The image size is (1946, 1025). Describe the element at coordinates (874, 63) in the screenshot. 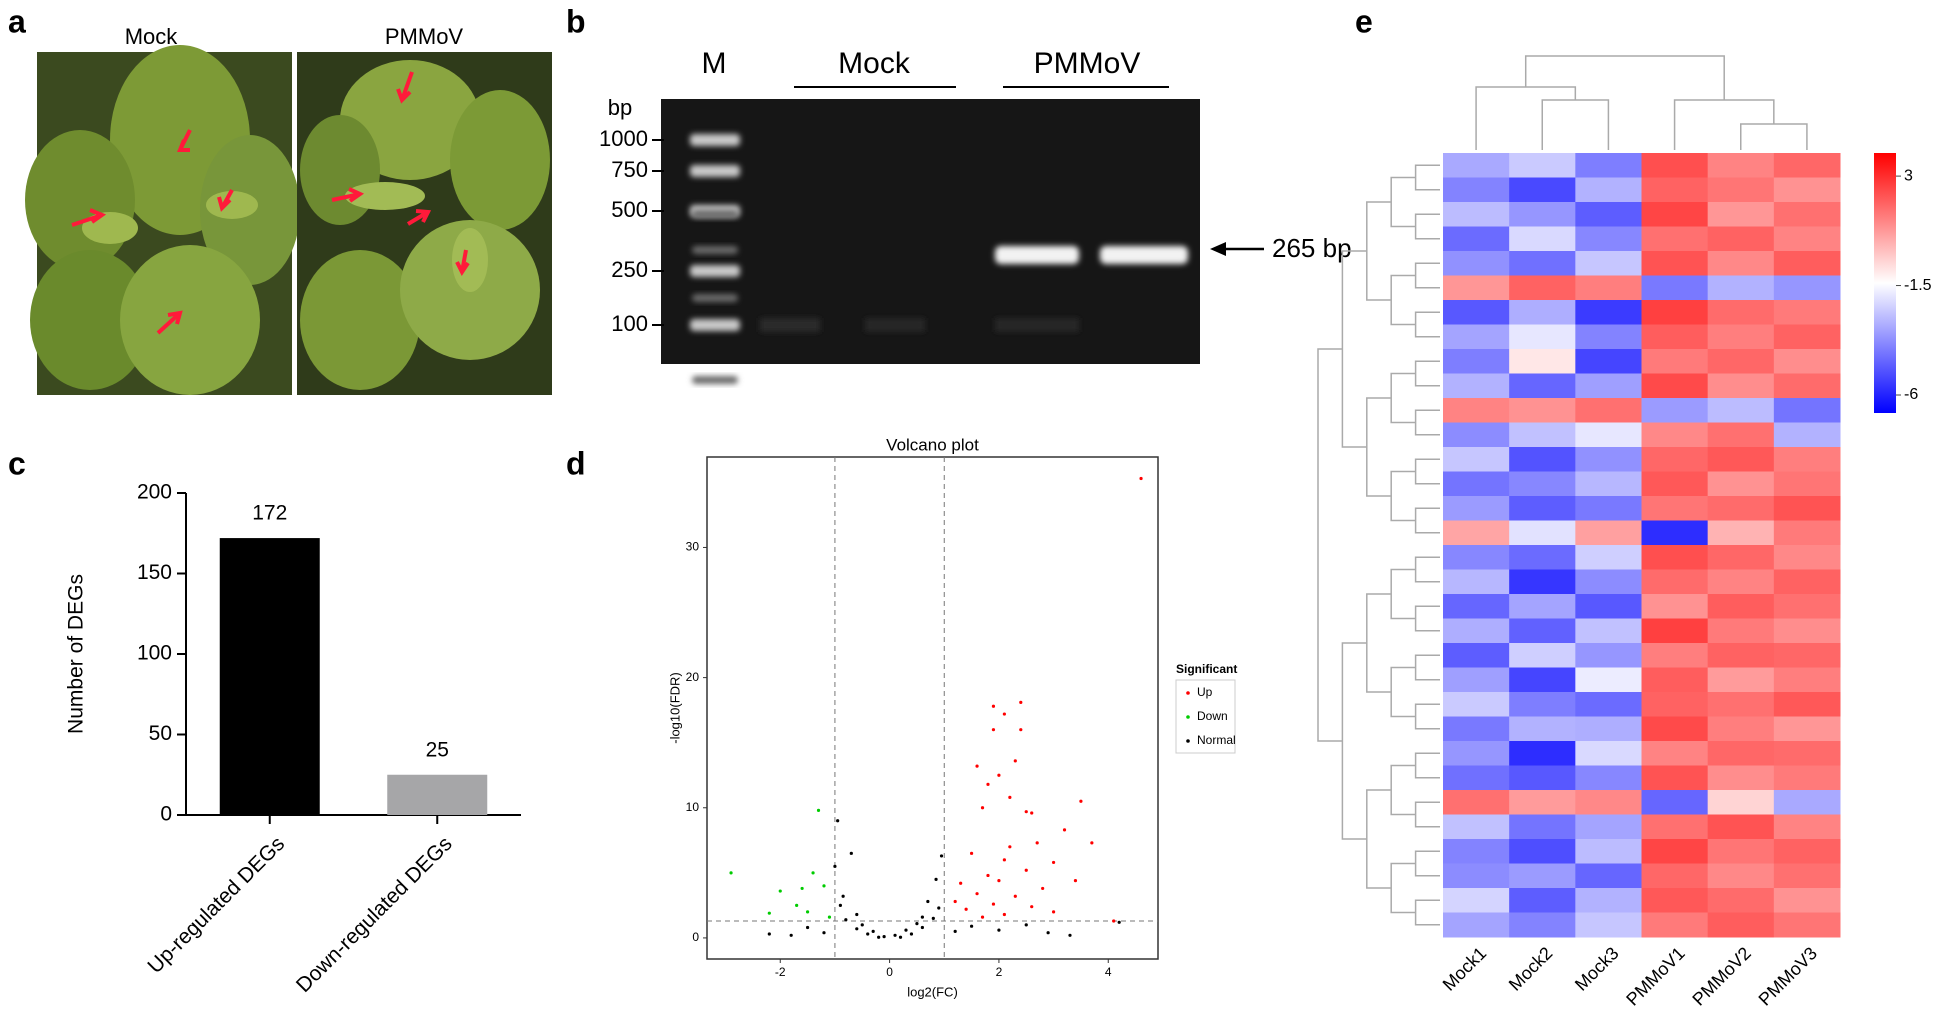

I see `gel-group-label: Mock` at that location.